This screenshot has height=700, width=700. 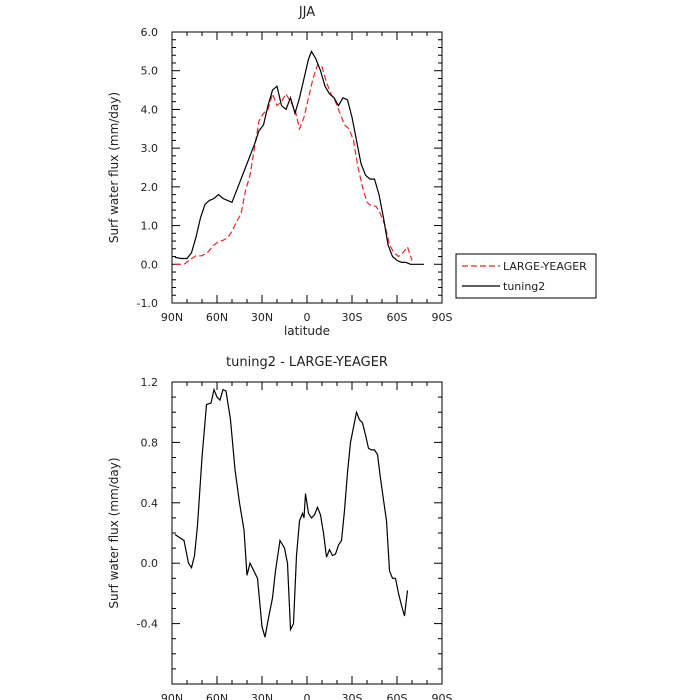 I want to click on y-tick-label: -0.4, so click(x=147, y=624).